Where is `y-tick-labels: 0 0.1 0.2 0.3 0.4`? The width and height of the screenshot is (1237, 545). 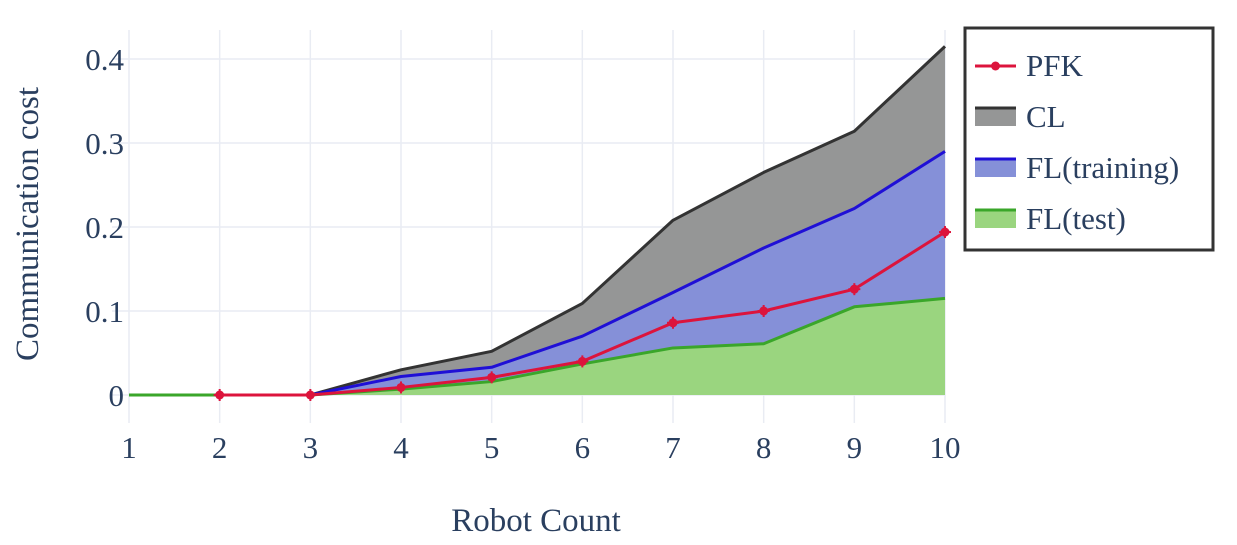 y-tick-labels: 0 0.1 0.2 0.3 0.4 is located at coordinates (104, 227).